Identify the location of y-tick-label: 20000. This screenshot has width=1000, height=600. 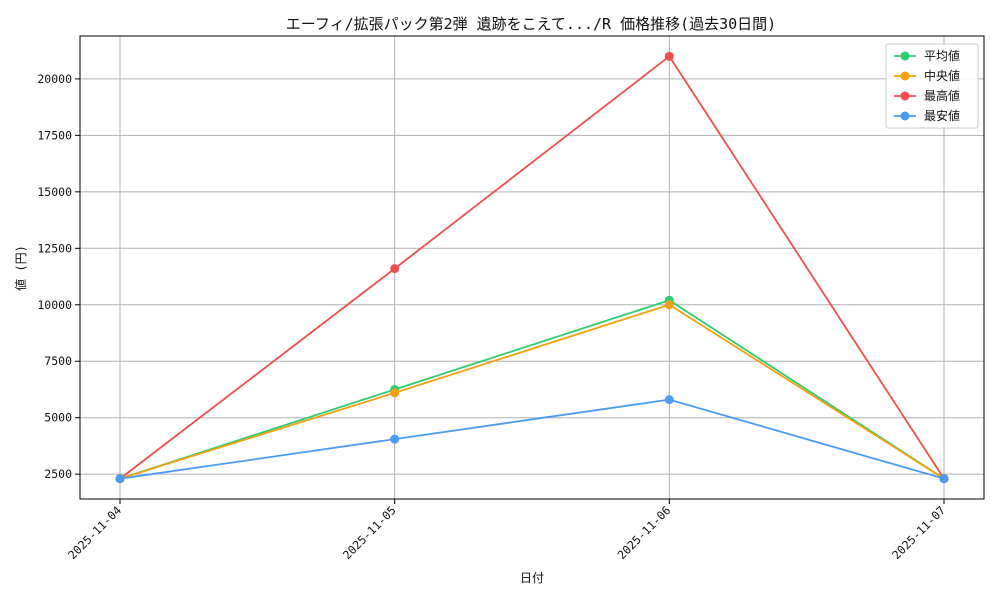
(54, 79).